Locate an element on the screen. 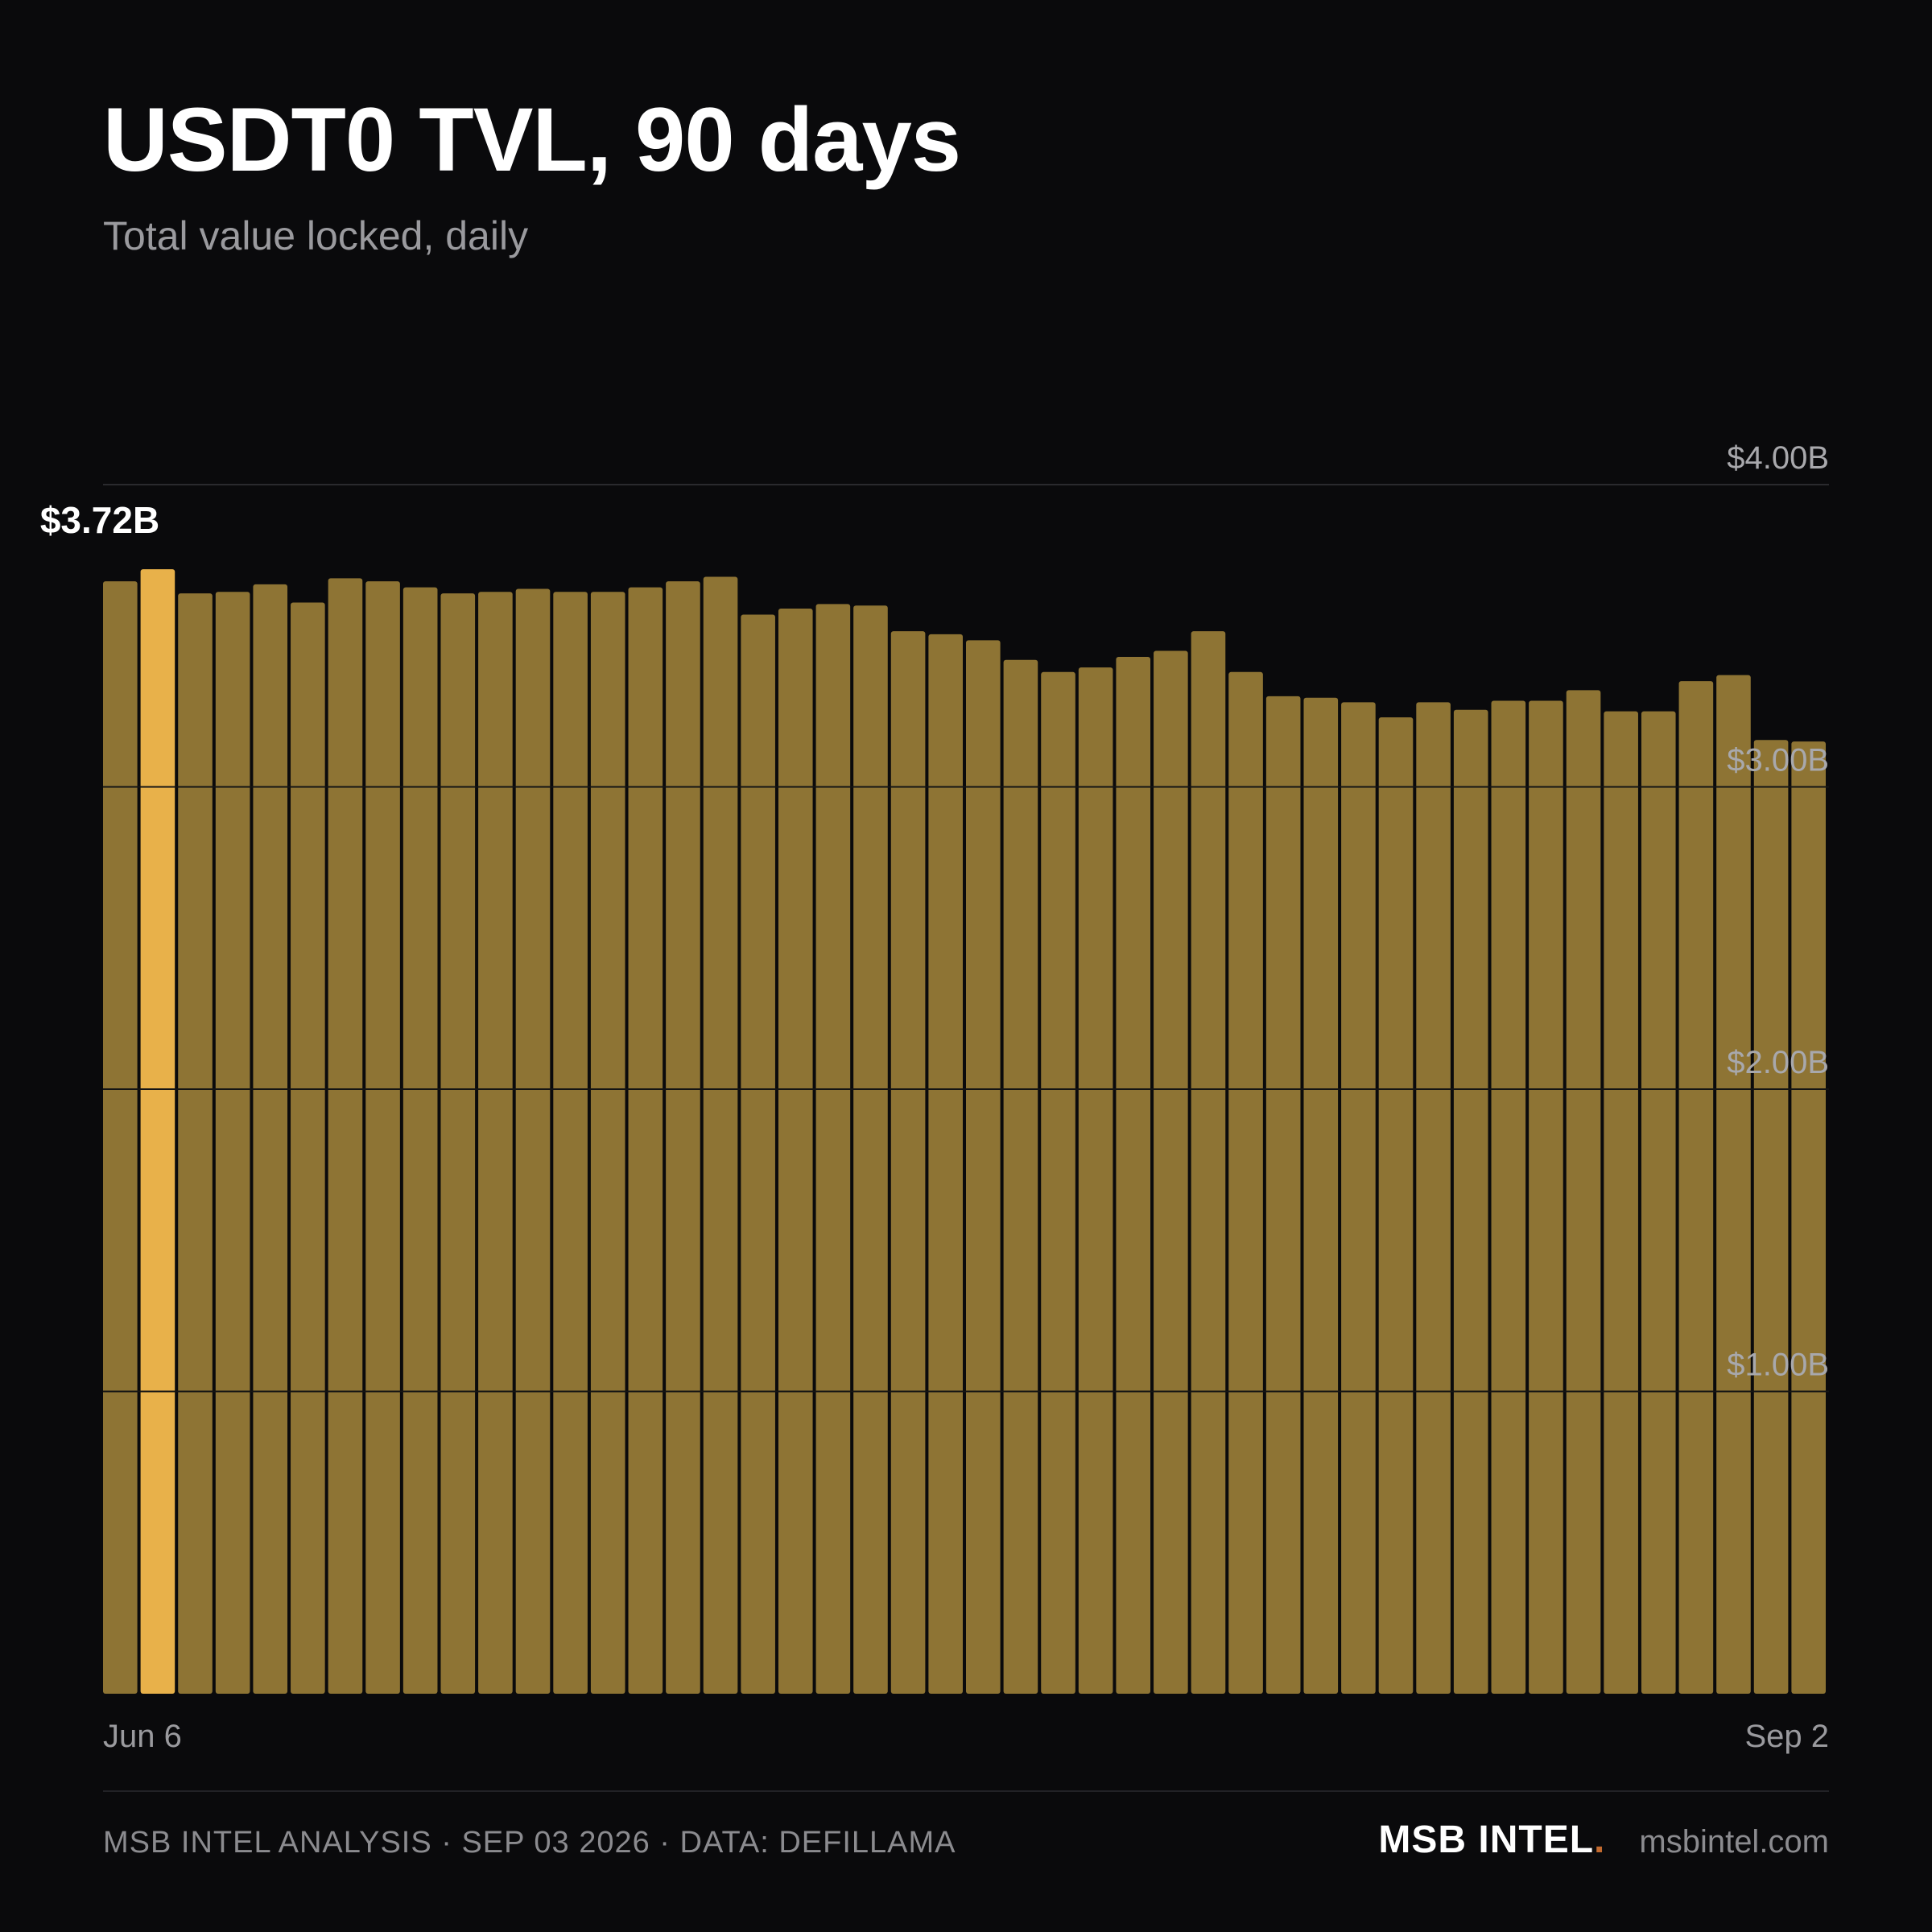  y-tick-label: $2.00B is located at coordinates (1778, 1062).